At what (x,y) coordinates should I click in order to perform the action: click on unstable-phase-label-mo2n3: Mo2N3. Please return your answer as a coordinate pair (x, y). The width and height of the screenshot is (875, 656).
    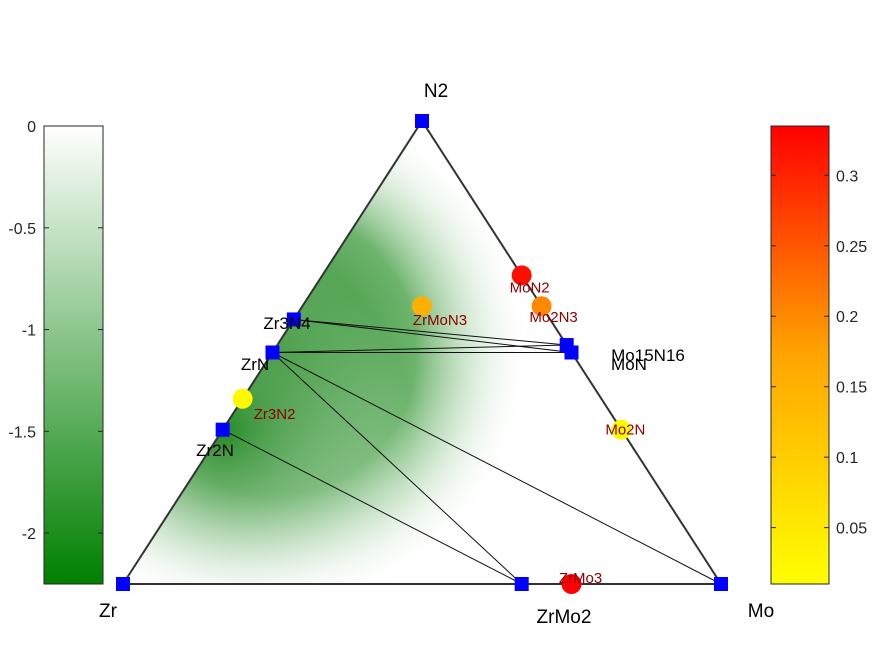
    Looking at the image, I should click on (553, 317).